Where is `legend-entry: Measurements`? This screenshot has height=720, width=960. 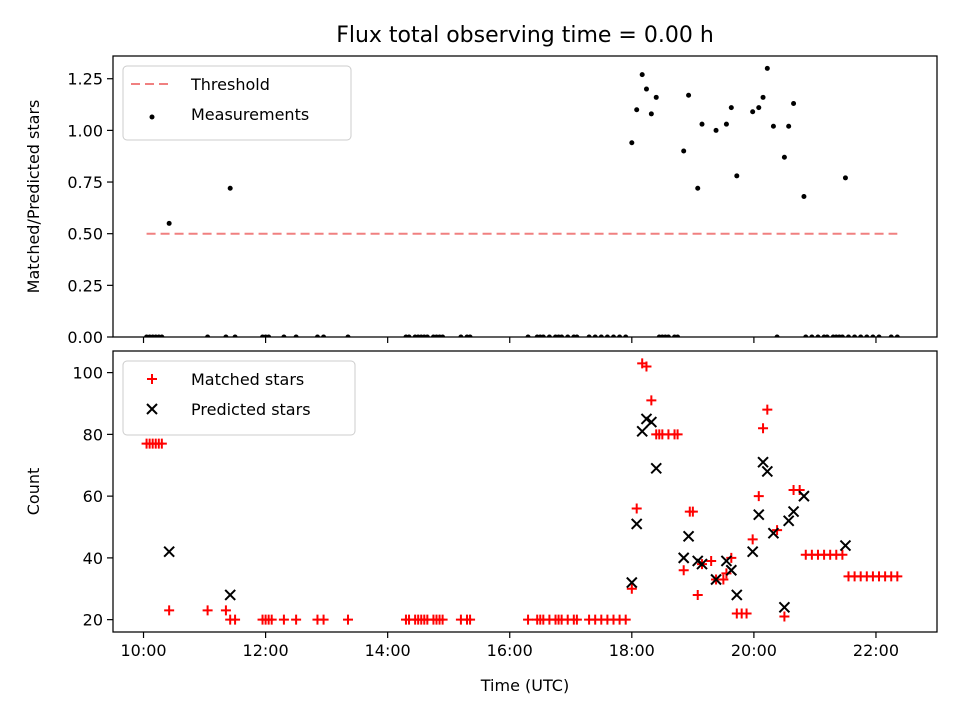 legend-entry: Measurements is located at coordinates (229, 114).